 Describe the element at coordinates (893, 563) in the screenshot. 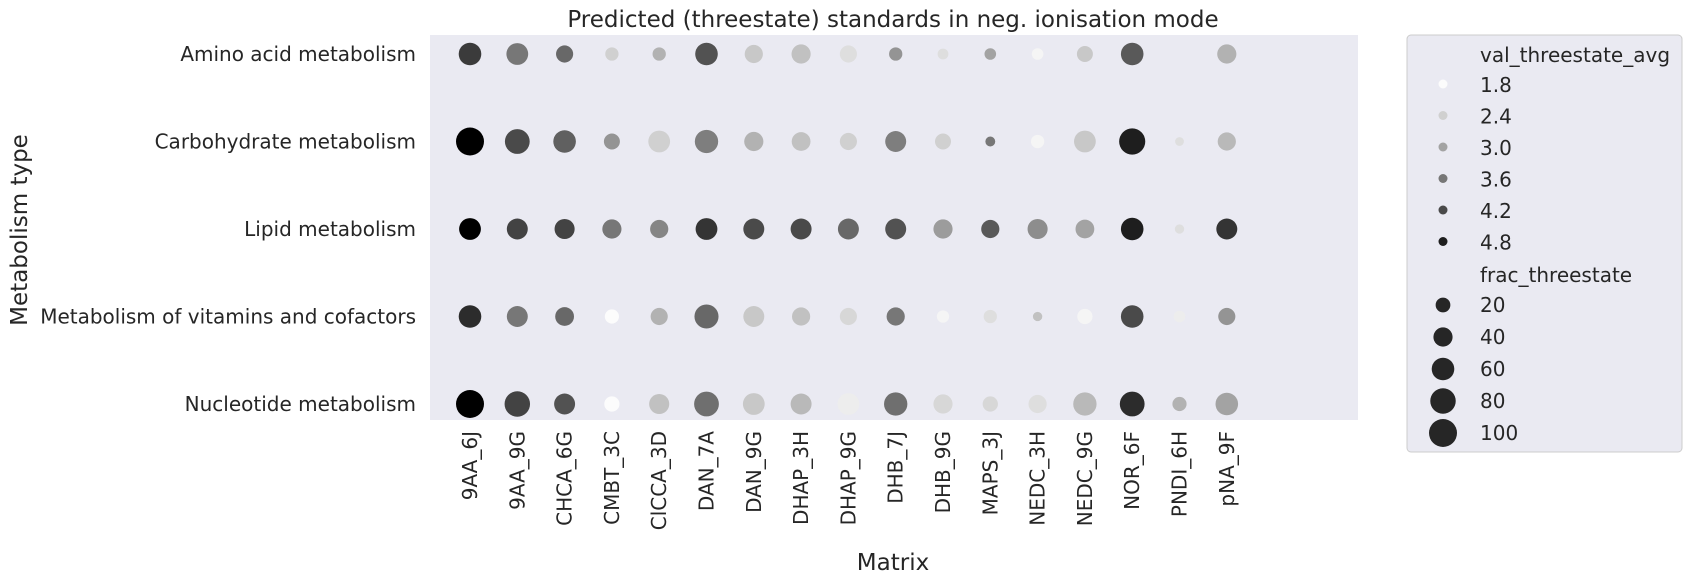

I see `x-axis-label: Matrix` at that location.